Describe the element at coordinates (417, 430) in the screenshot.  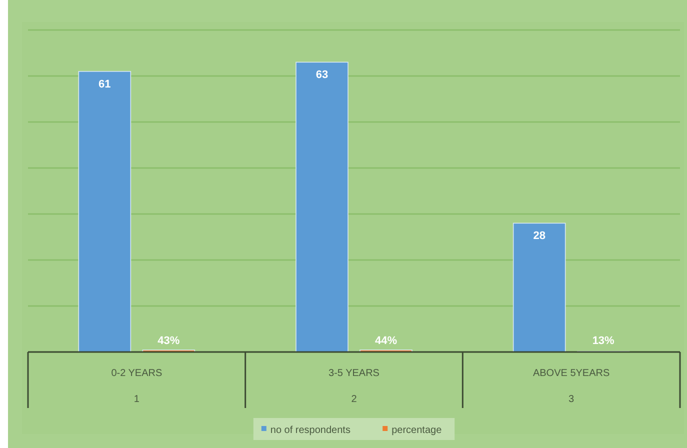
I see `legend-label: percentage` at that location.